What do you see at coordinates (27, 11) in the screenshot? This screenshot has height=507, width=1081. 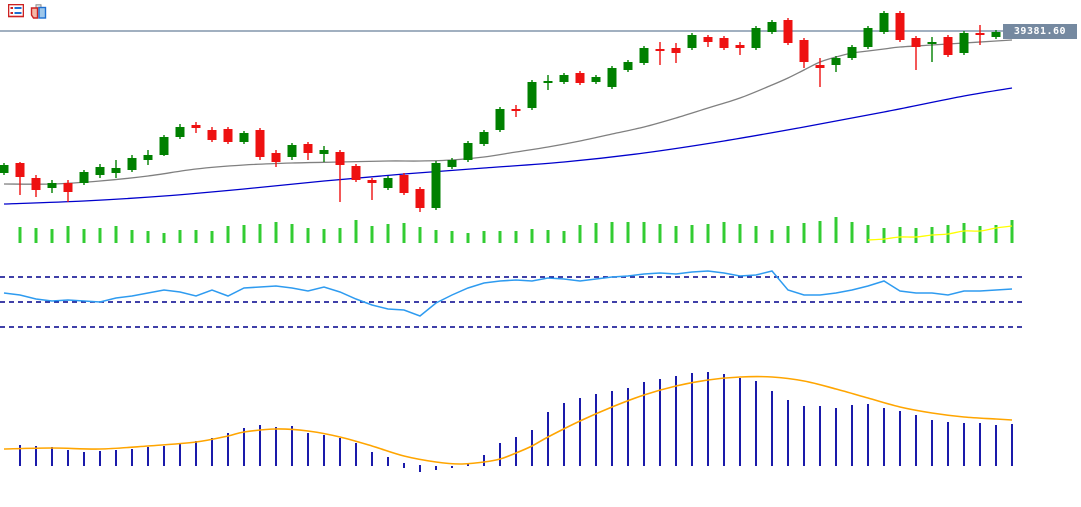 I see `chart-toolbar` at bounding box center [27, 11].